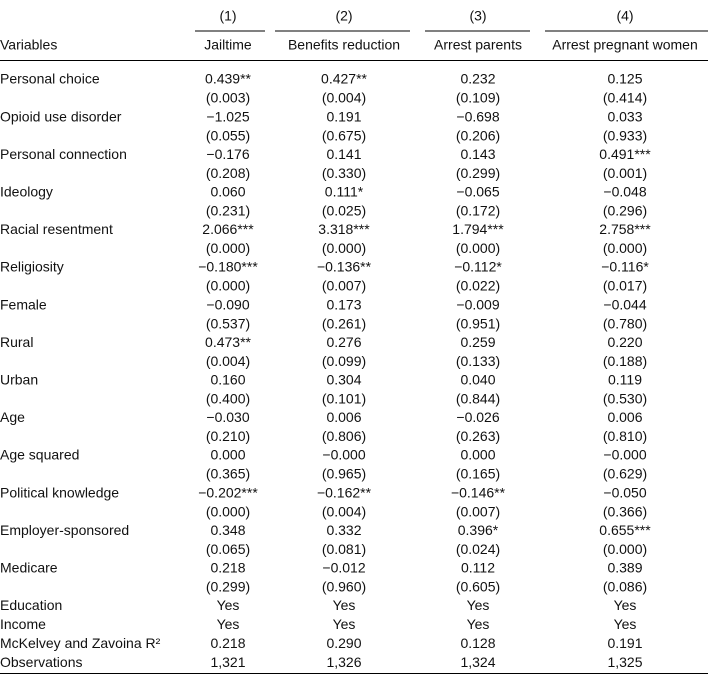 This screenshot has width=708, height=674. Describe the element at coordinates (478, 361) in the screenshot. I see `p-value: (0.133)` at that location.